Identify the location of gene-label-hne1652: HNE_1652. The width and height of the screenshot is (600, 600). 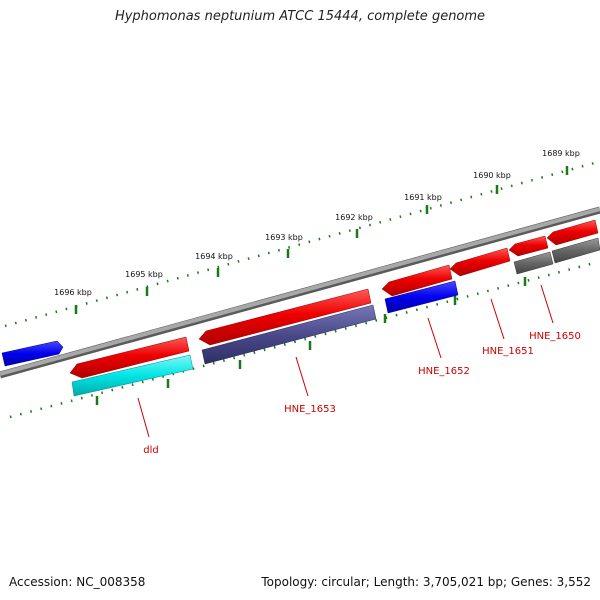
(444, 371).